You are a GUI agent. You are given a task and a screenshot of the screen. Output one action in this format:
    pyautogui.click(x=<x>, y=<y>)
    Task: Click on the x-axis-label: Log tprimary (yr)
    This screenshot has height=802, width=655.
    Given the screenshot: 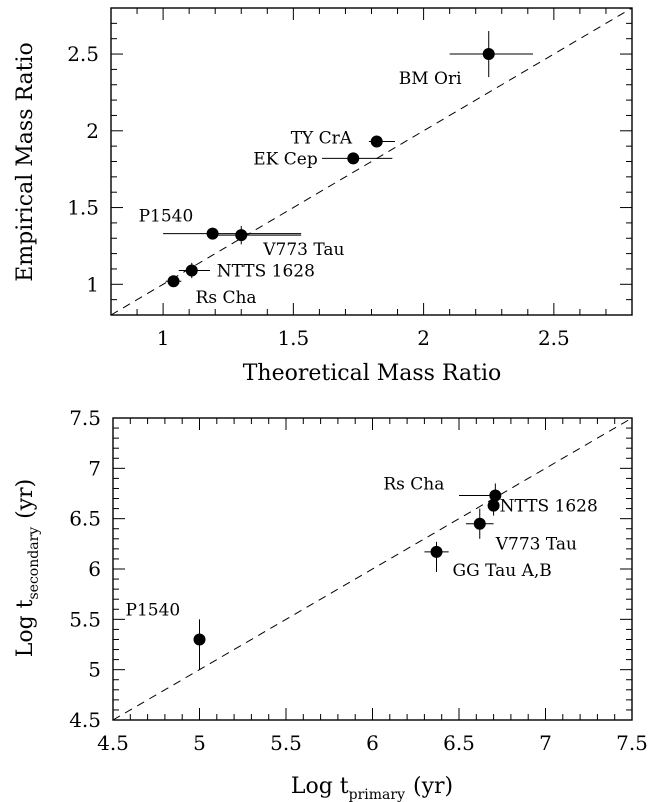 What is the action you would take?
    pyautogui.click(x=372, y=788)
    